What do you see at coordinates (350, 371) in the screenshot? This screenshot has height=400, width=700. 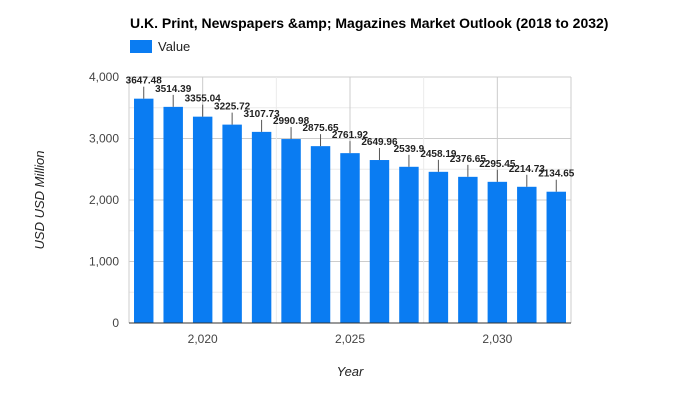 I see `x-axis-title: Year` at bounding box center [350, 371].